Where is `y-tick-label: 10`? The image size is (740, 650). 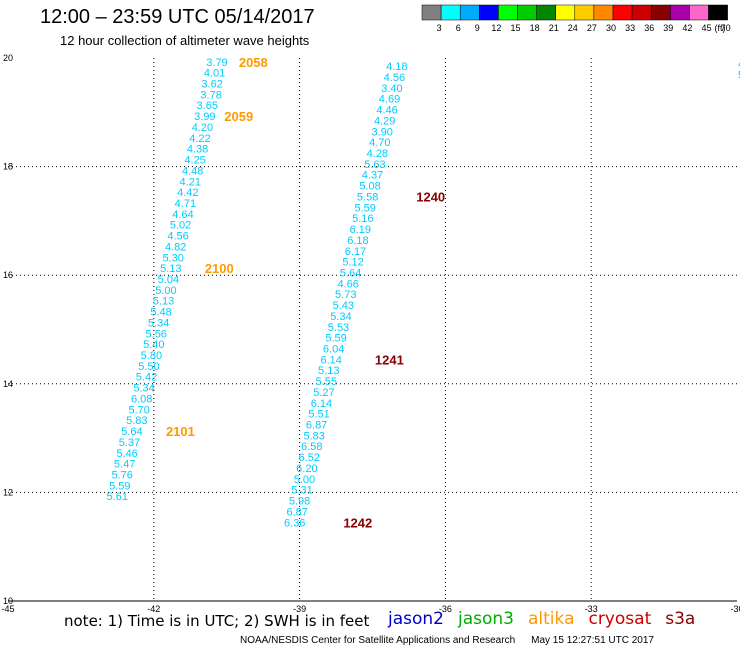
y-tick-label: 10 is located at coordinates (8, 601).